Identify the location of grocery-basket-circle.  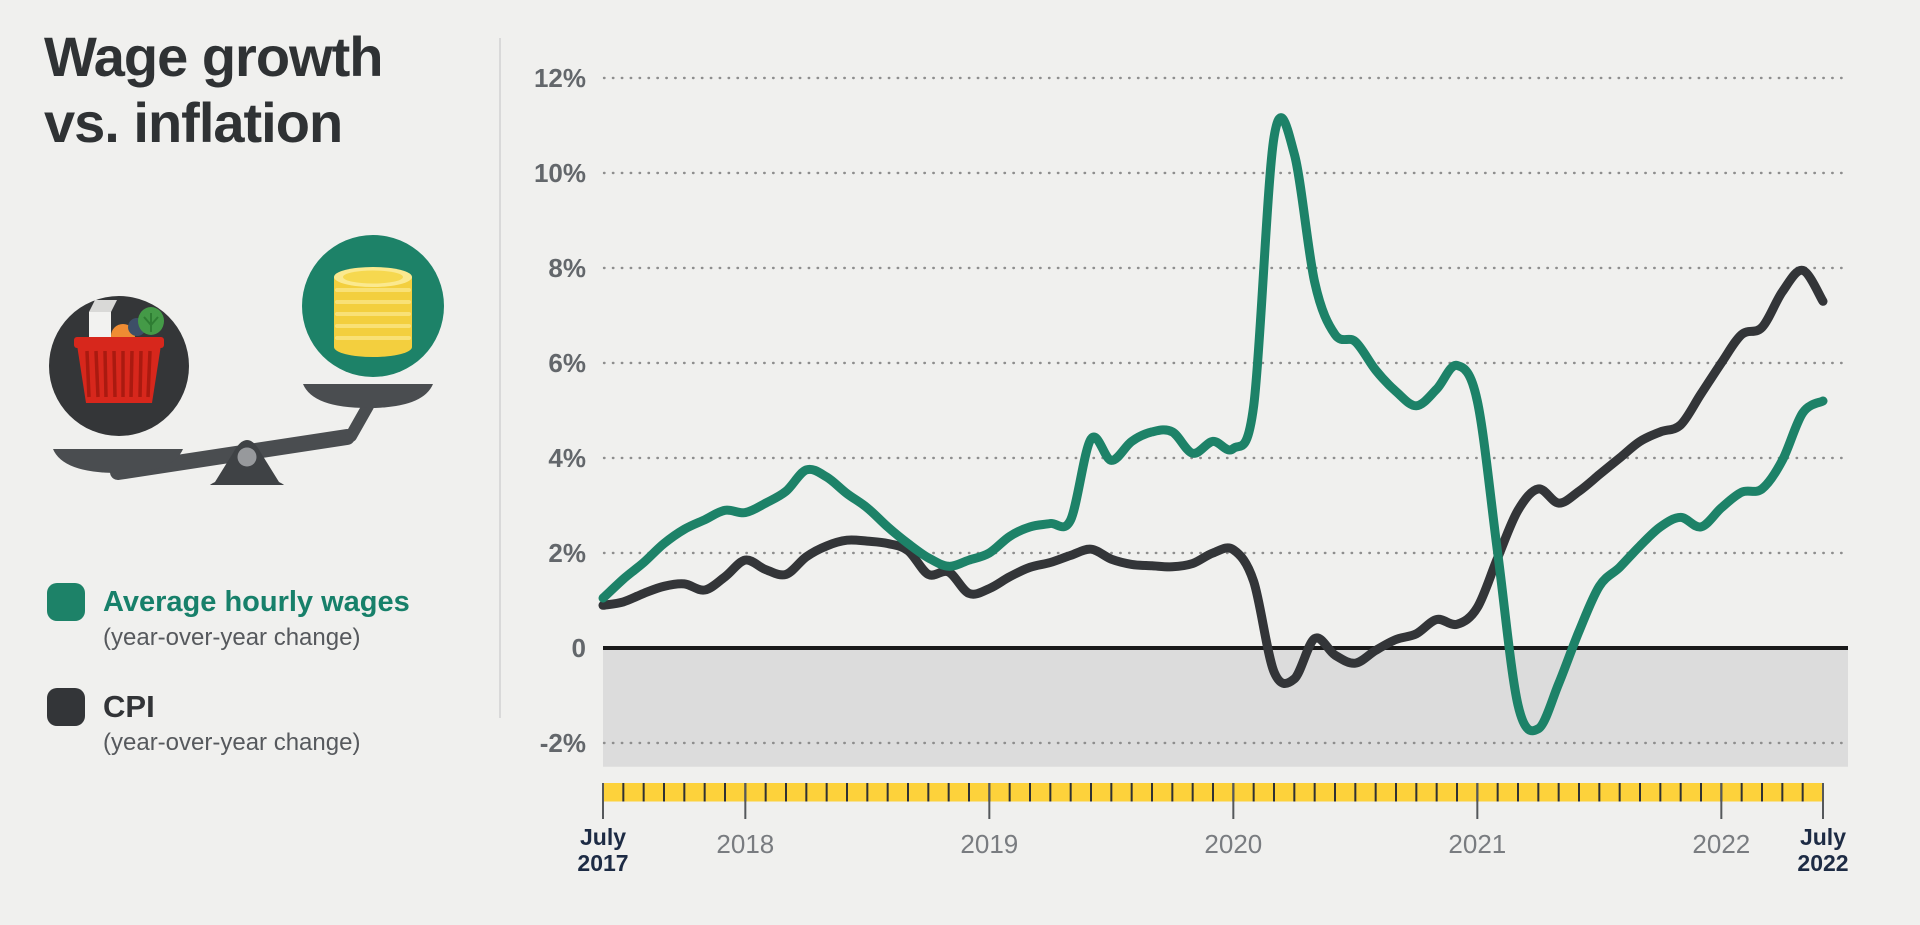
(119, 366).